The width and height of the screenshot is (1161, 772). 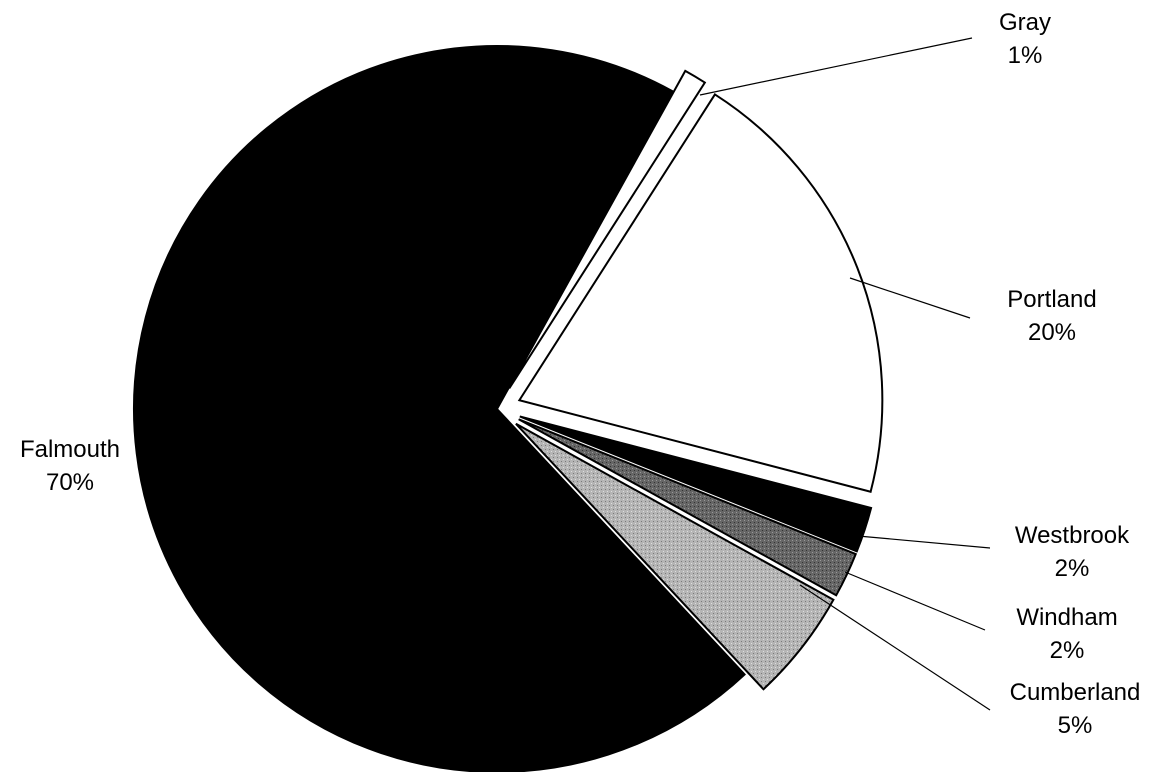 I want to click on slice-percent-windham: 2%, so click(x=1067, y=650).